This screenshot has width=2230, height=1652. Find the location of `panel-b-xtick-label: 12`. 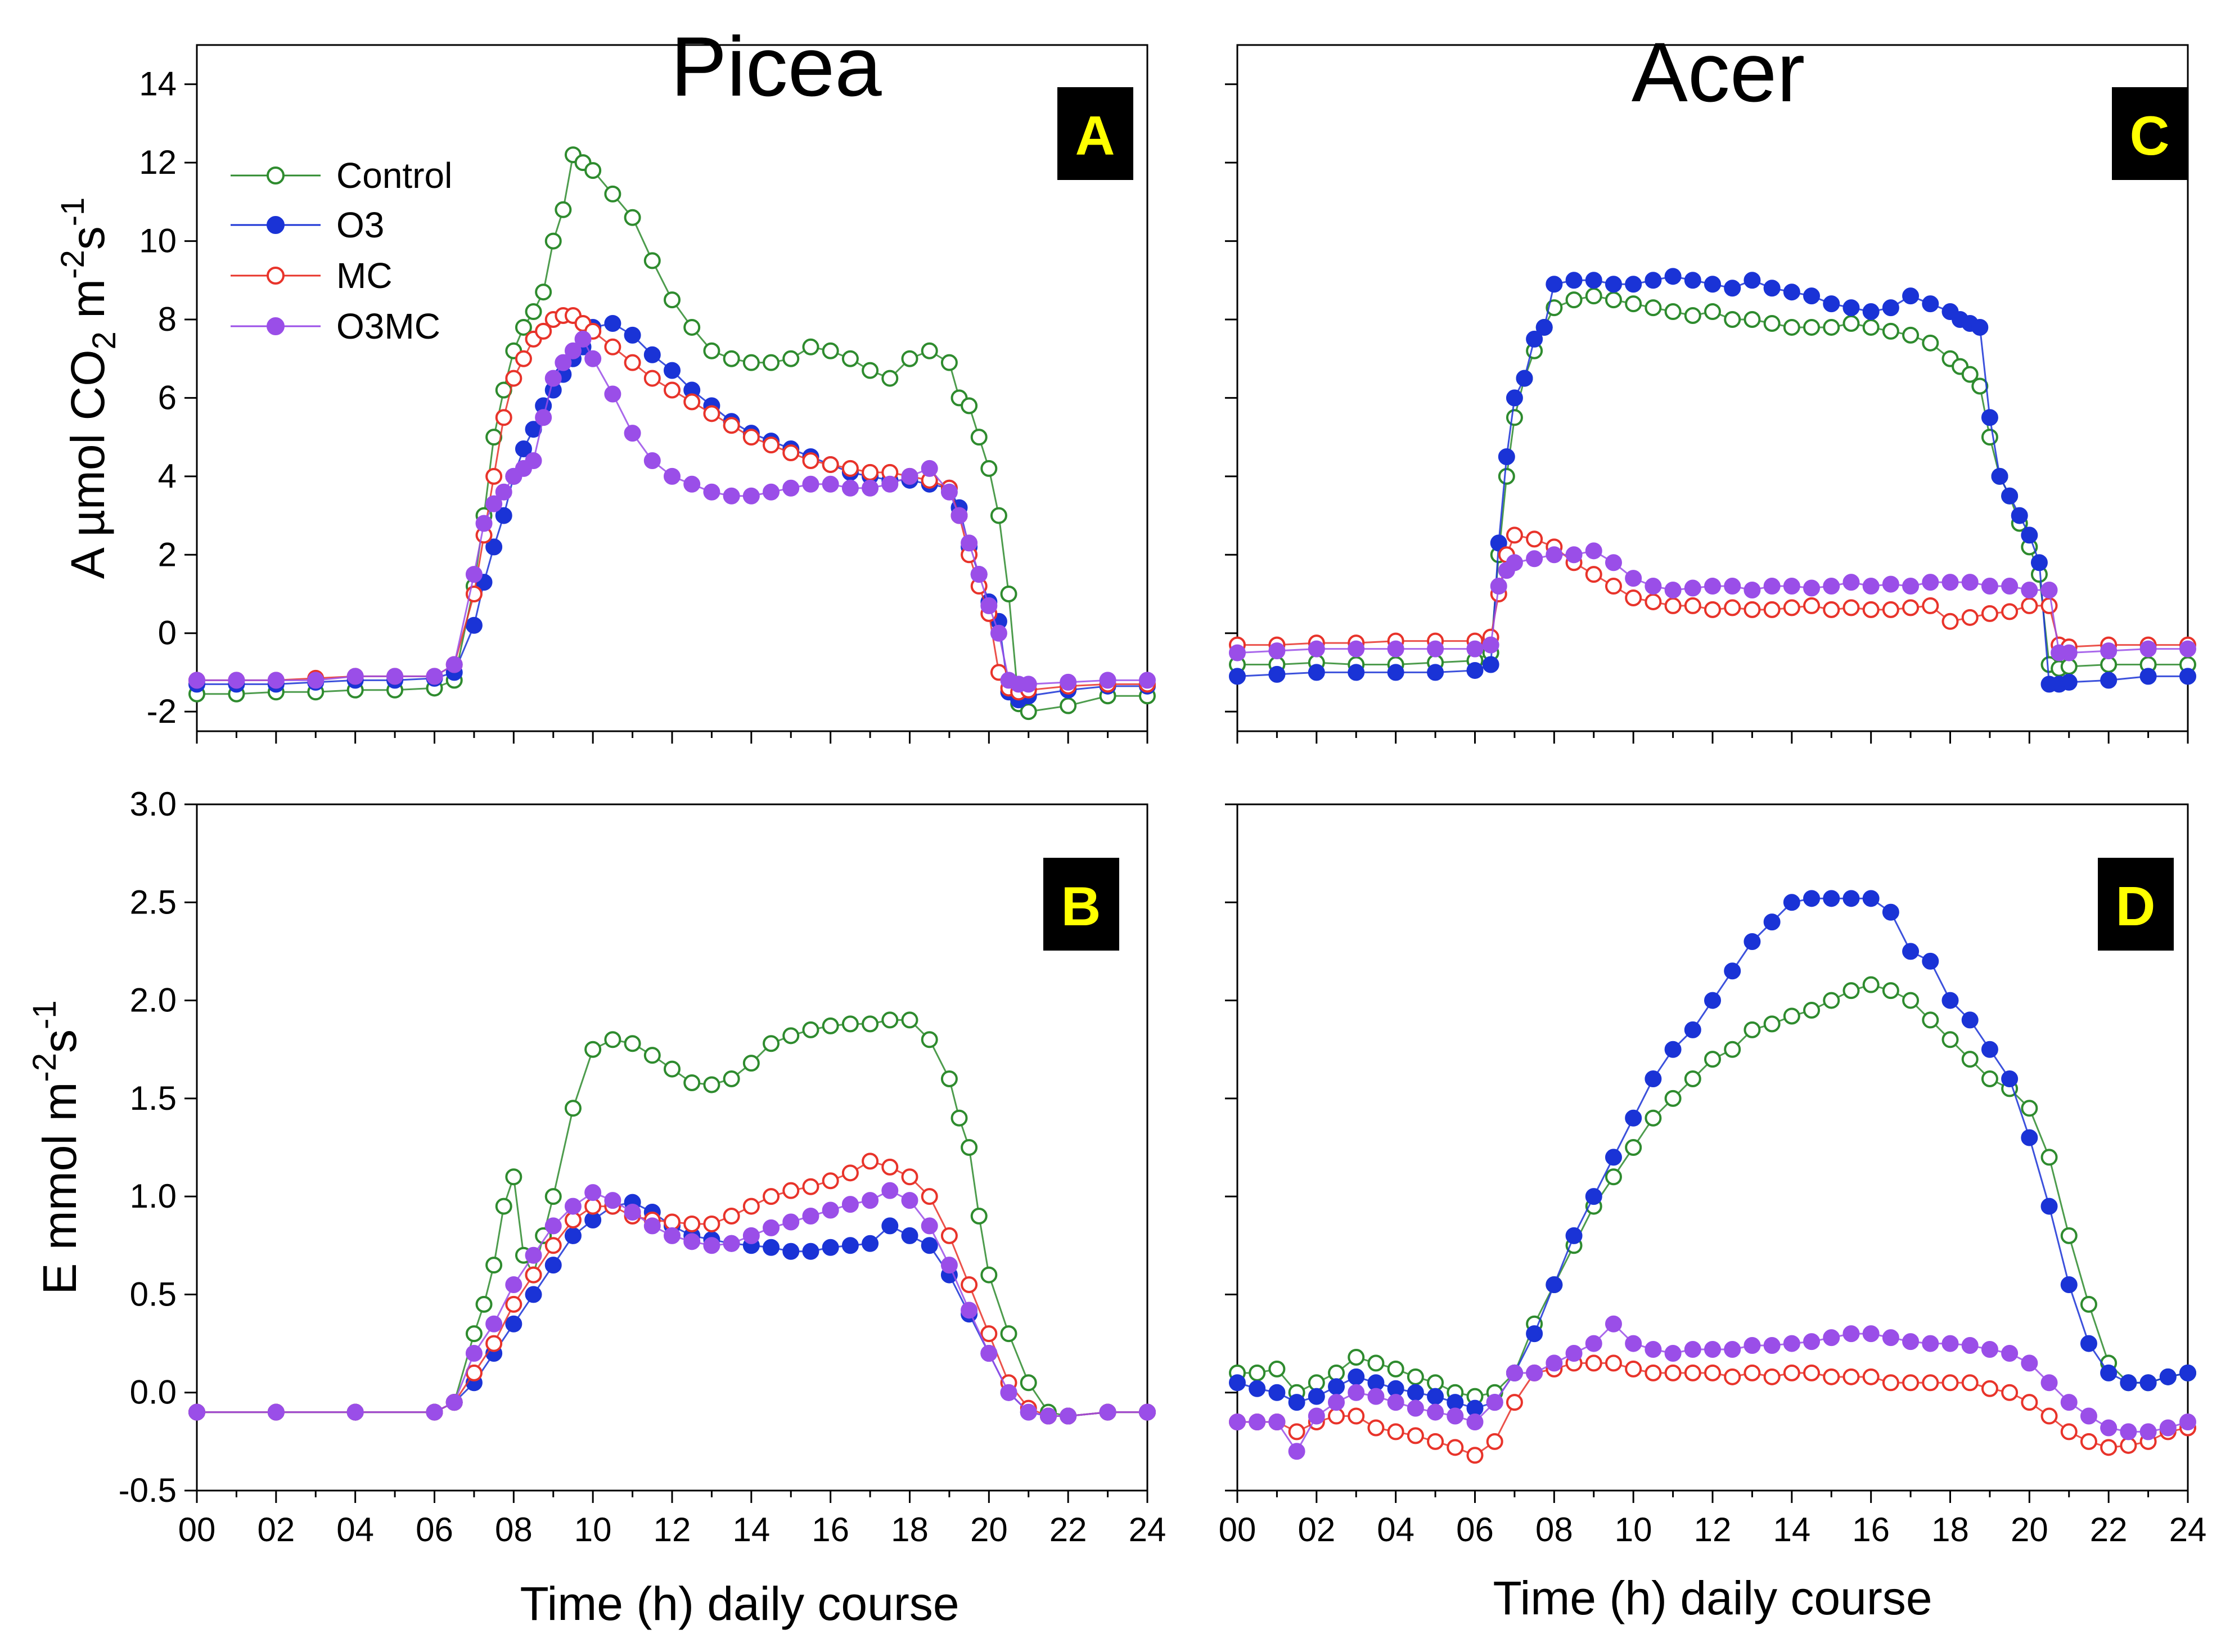

panel-b-xtick-label: 12 is located at coordinates (672, 1530).